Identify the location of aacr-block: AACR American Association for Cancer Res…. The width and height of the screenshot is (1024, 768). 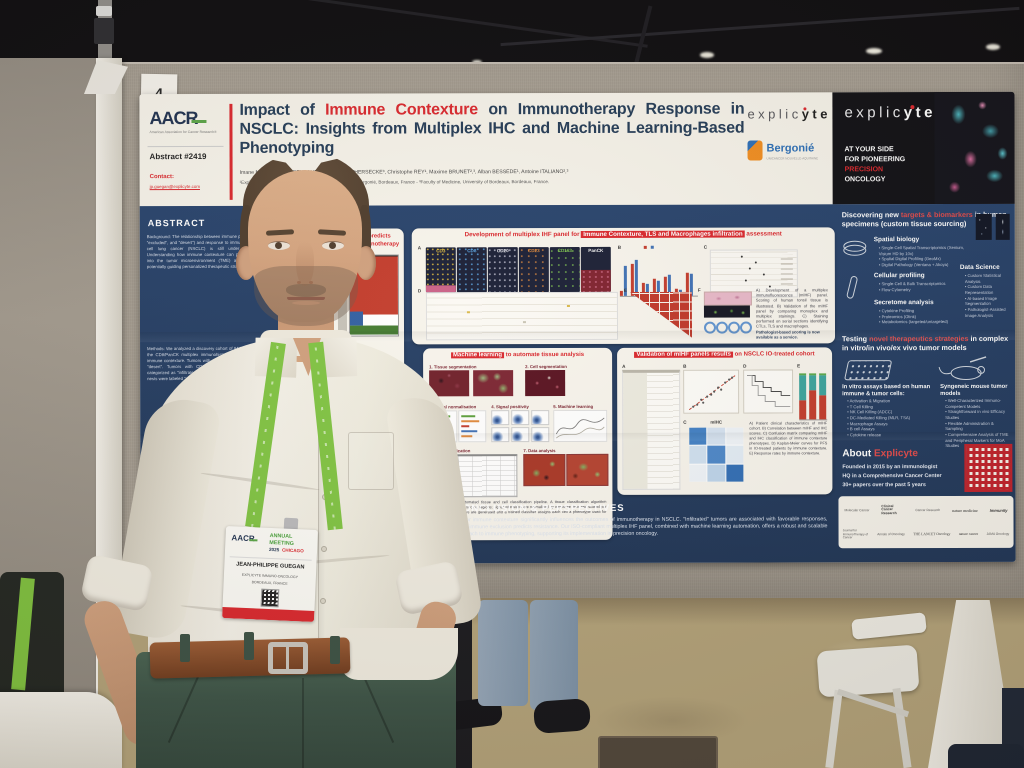
(186, 151).